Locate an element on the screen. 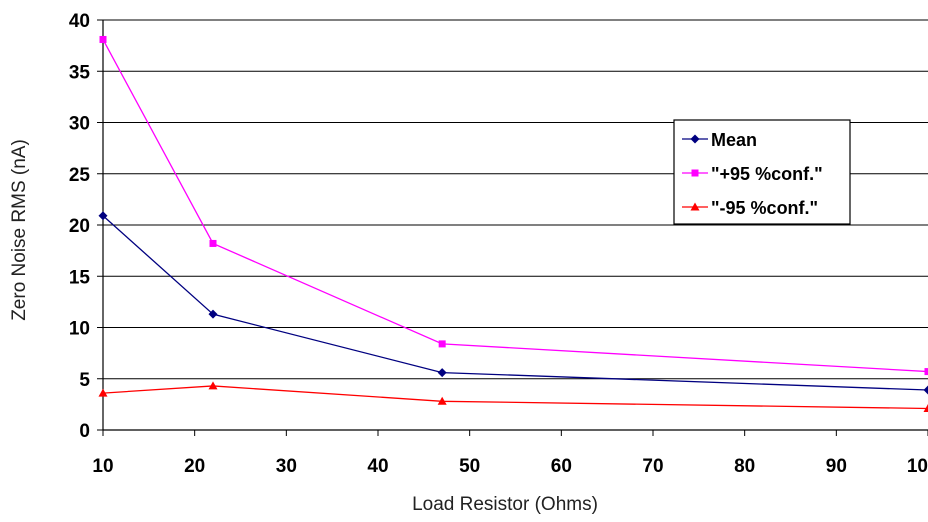 Image resolution: width=928 pixels, height=522 pixels. x-tick-label: 50 is located at coordinates (469, 466).